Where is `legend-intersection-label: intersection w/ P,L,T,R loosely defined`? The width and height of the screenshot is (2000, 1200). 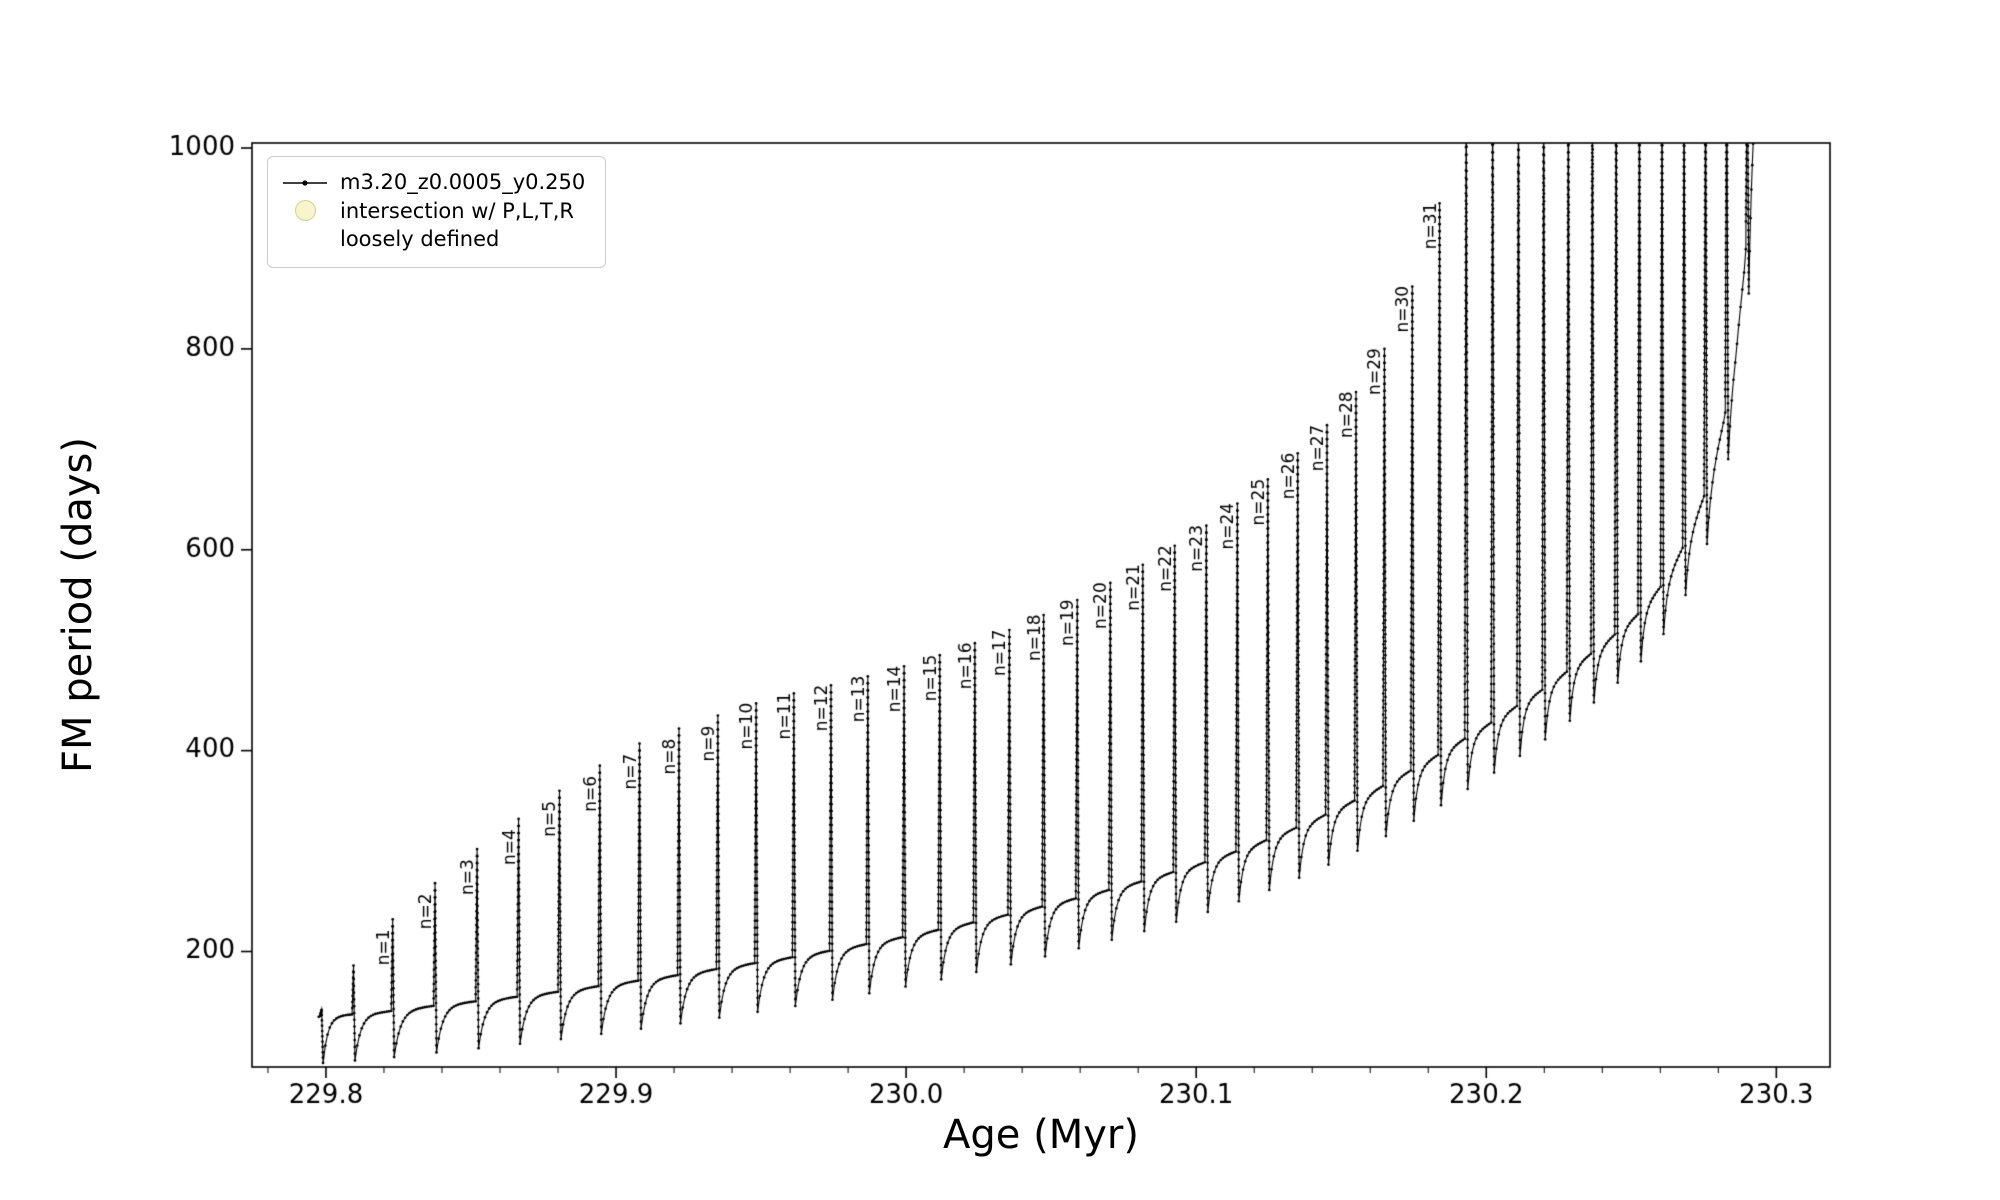
legend-intersection-label: intersection w/ P,L,T,R loosely defined is located at coordinates (457, 225).